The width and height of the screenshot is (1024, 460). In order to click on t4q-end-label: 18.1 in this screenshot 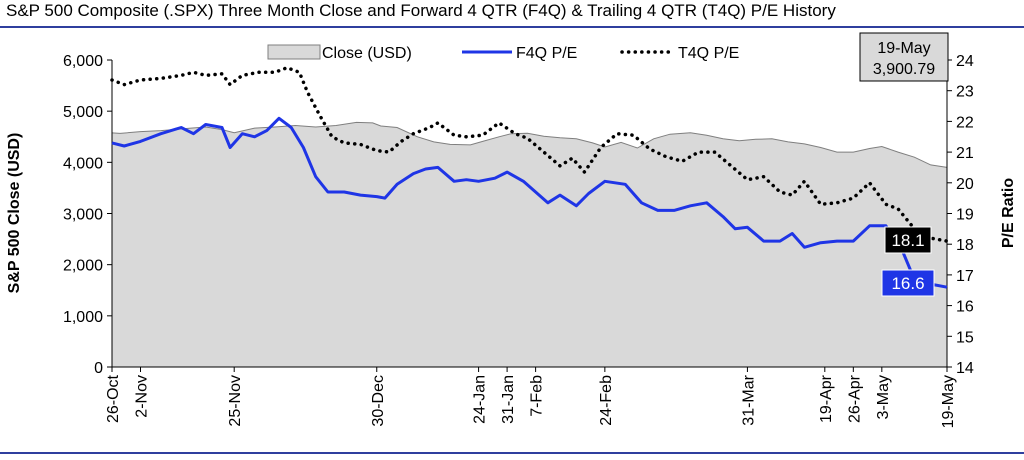, I will do `click(908, 240)`.